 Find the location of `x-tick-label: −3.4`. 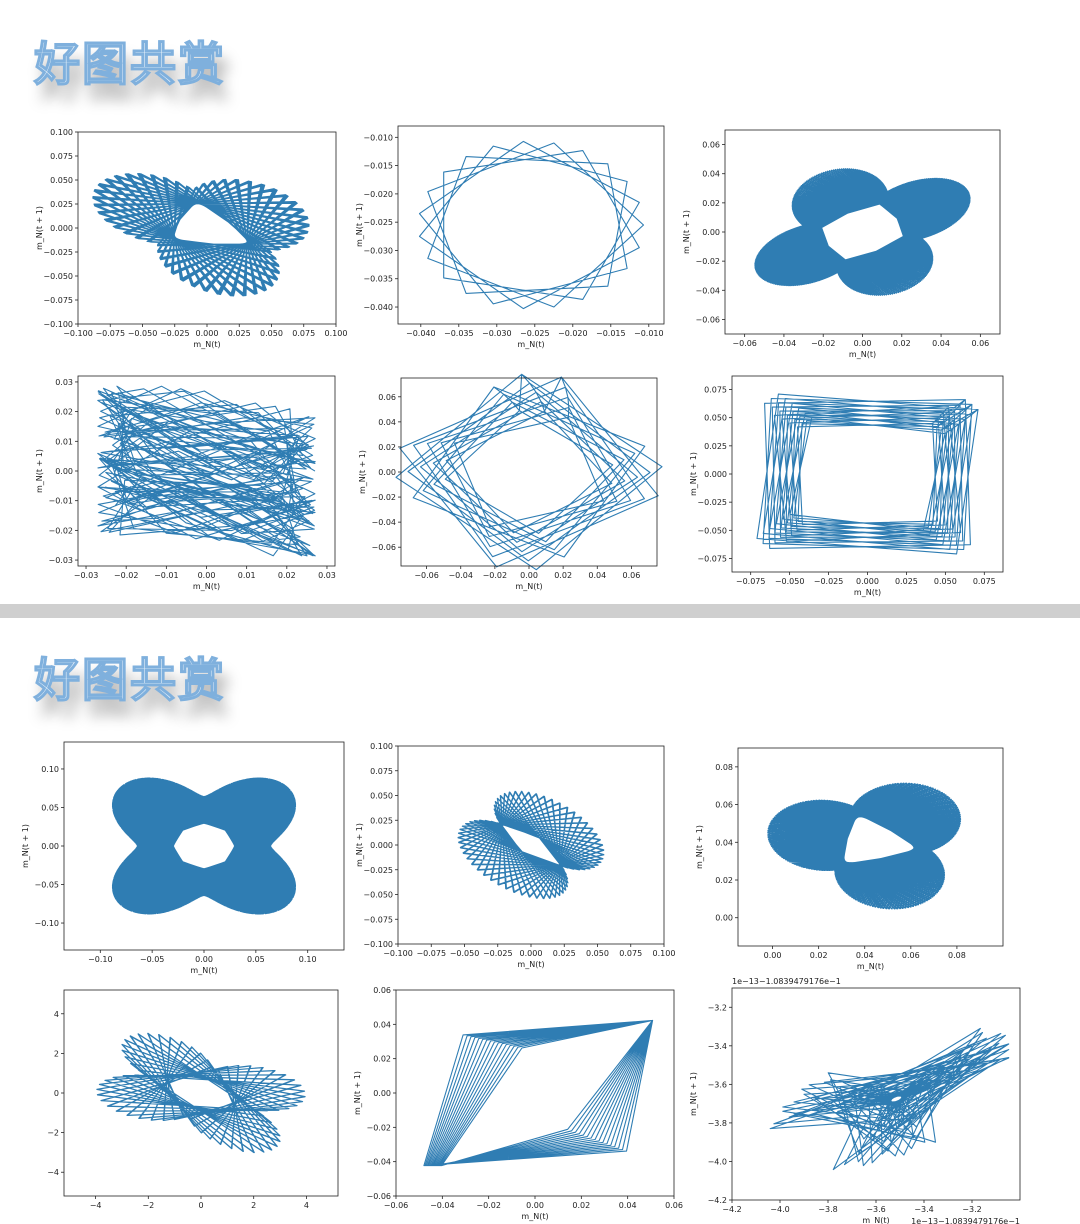

x-tick-label: −3.4 is located at coordinates (923, 1209).